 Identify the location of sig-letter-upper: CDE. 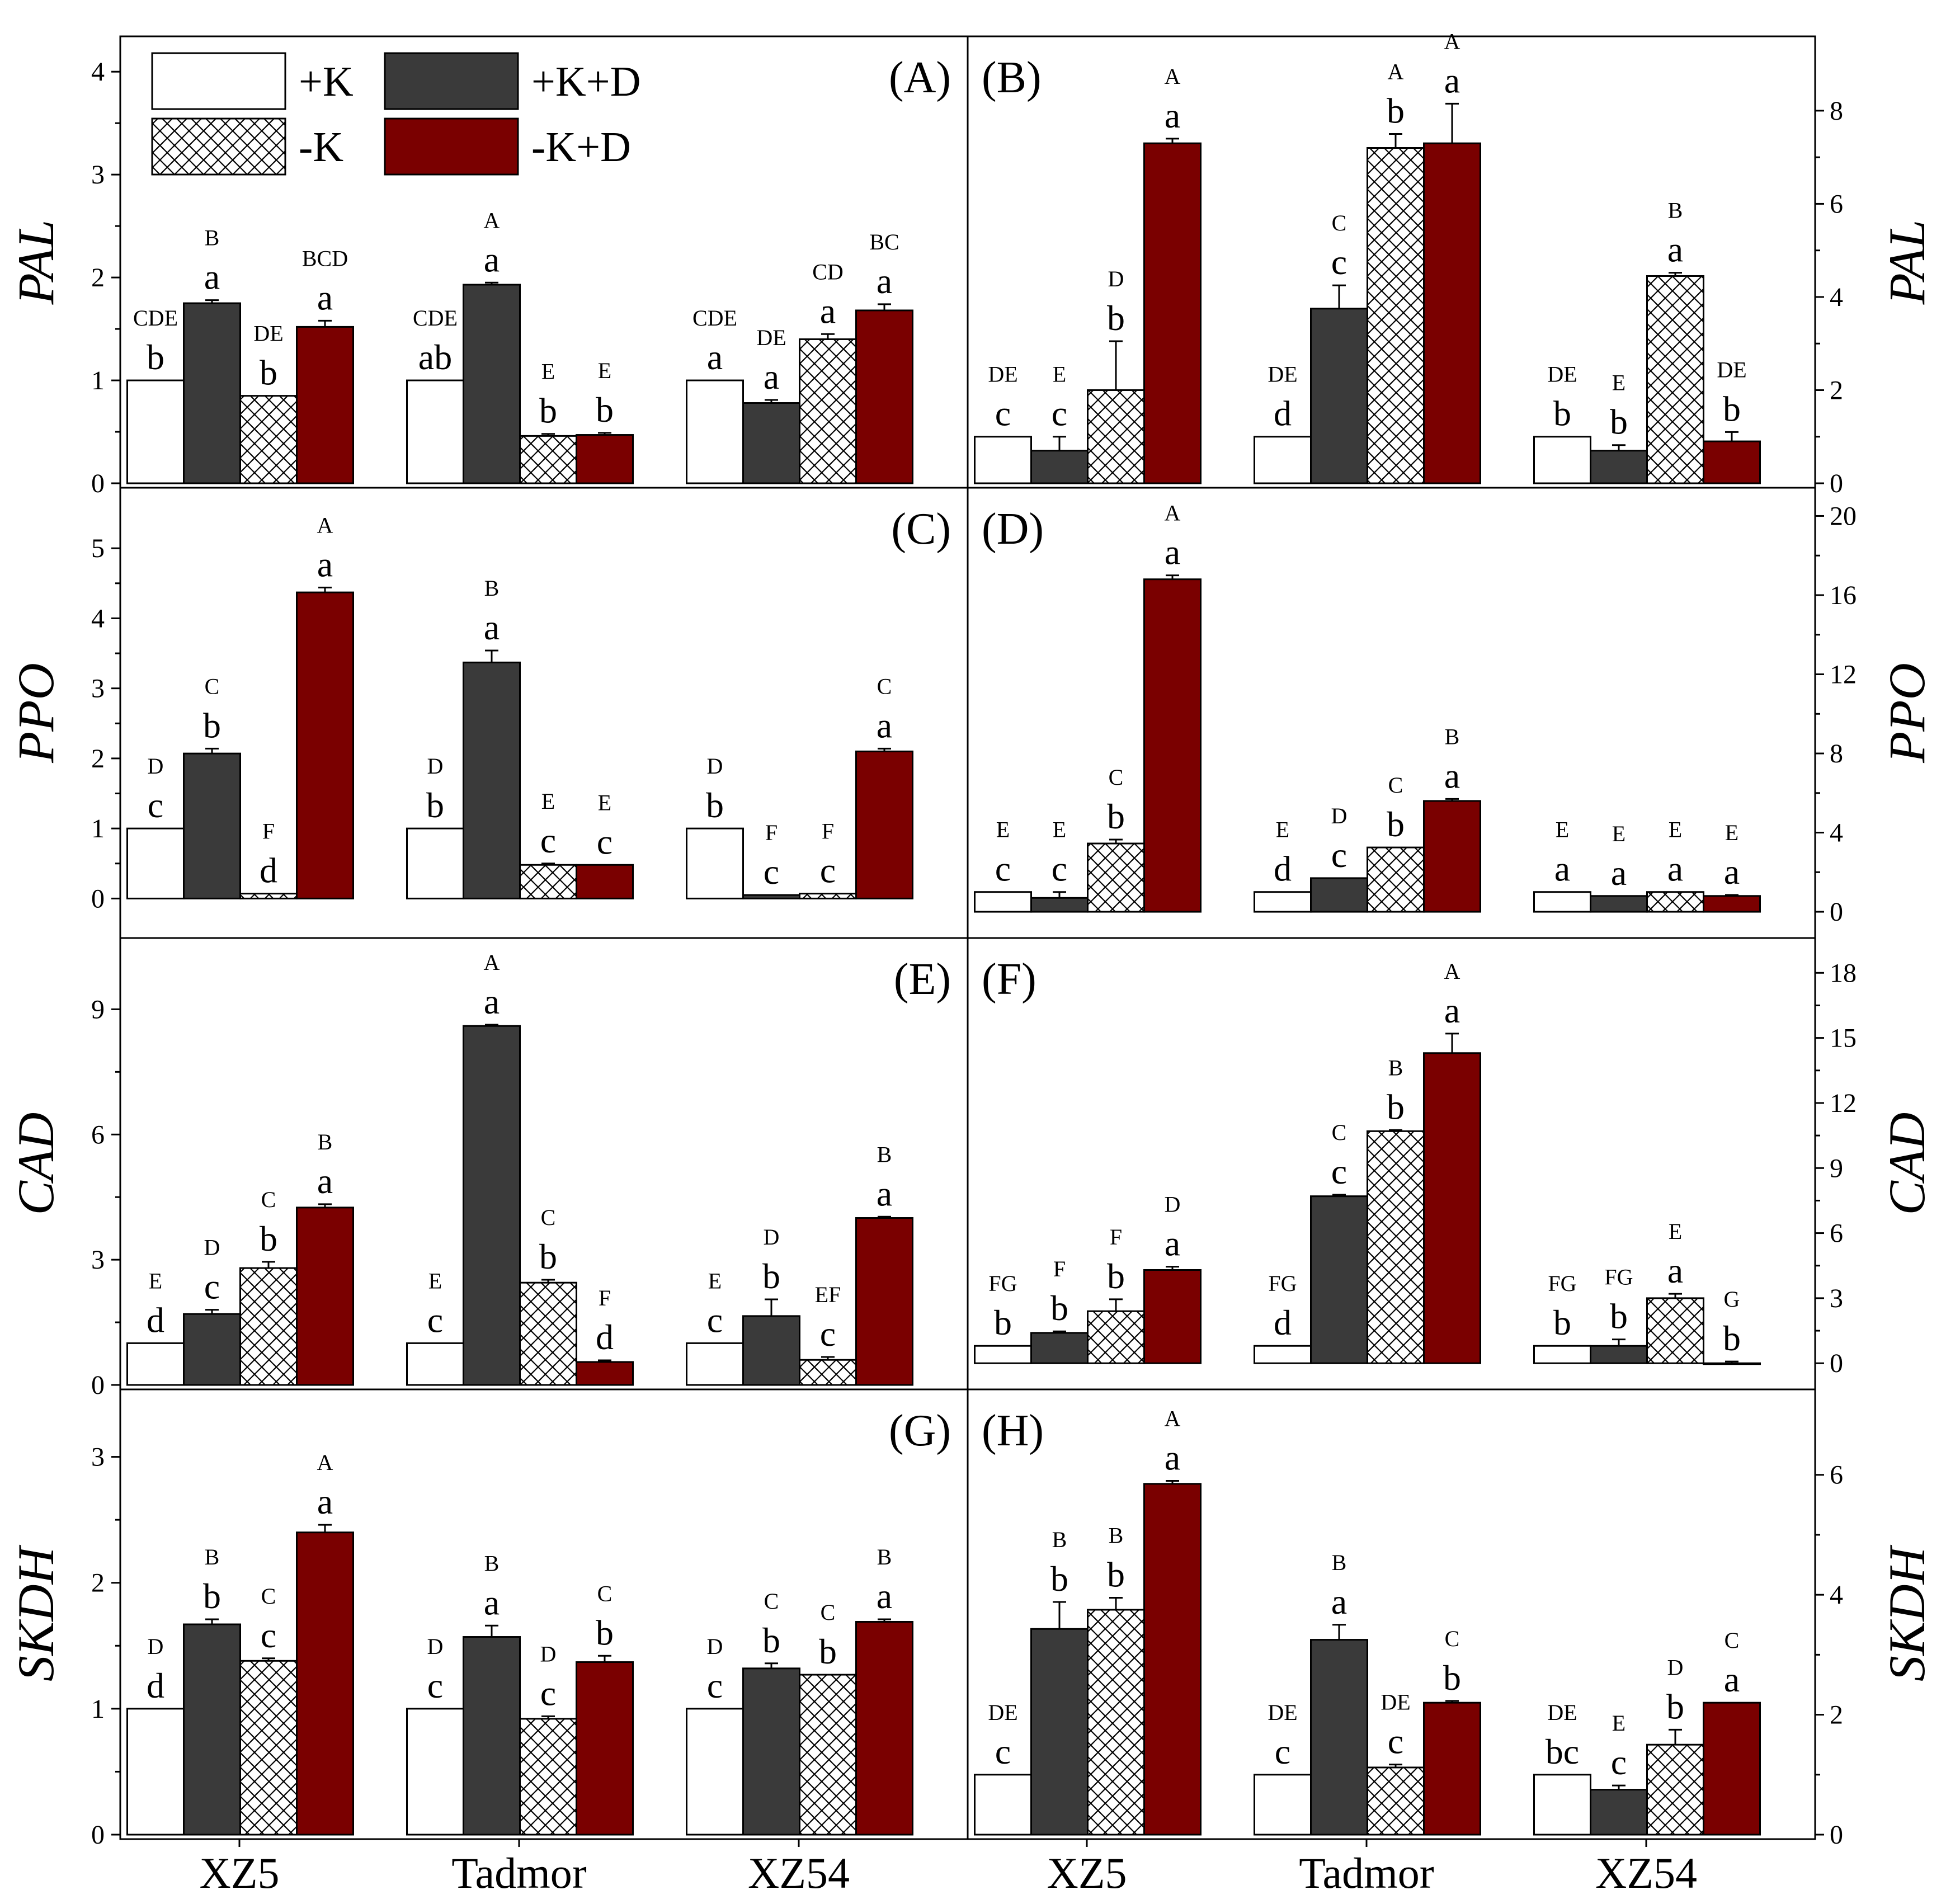
(155, 318).